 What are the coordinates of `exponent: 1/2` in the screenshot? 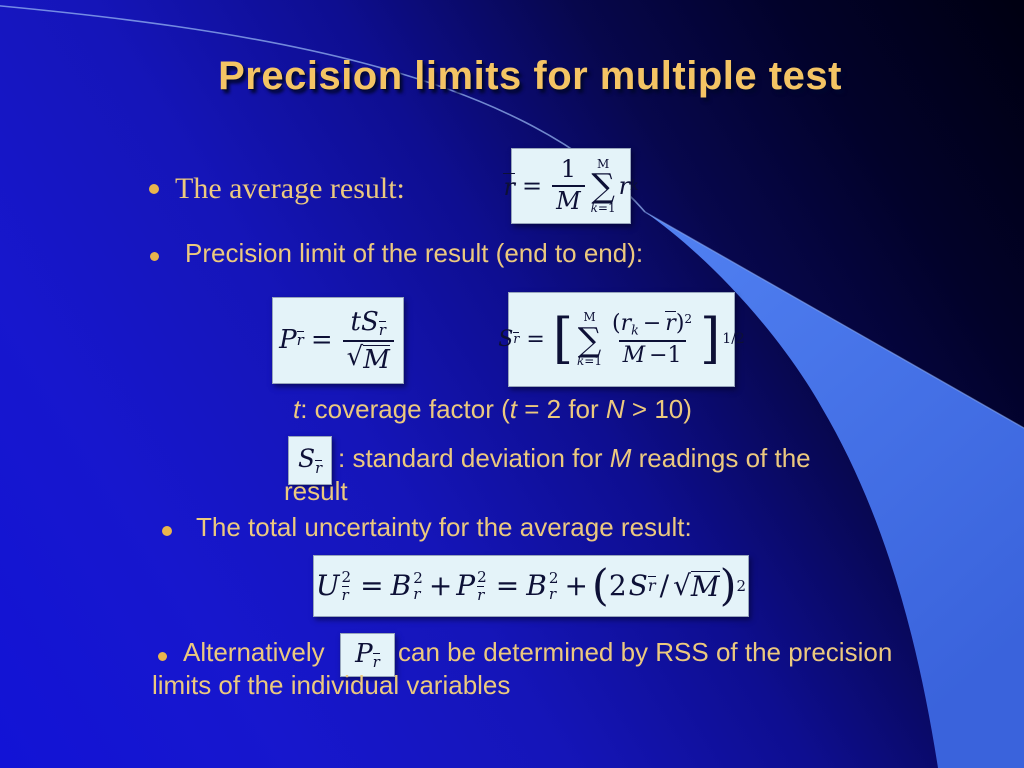 It's located at (733, 339).